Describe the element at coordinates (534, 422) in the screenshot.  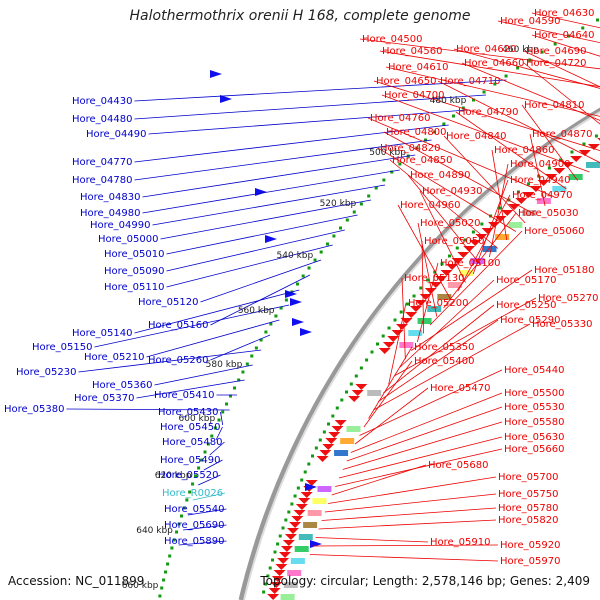
I see `right-gene-label: Hore_05580` at that location.